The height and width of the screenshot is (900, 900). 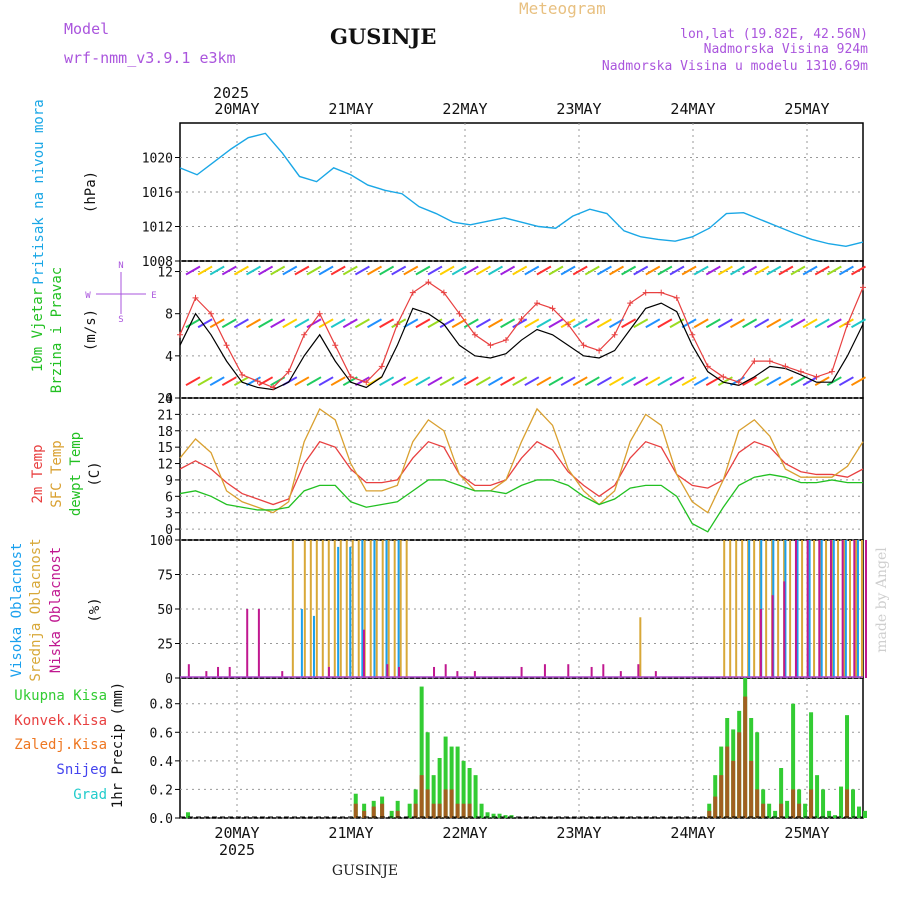 I want to click on high-cloud-label: Visoka Oblacnost, so click(x=17, y=610).